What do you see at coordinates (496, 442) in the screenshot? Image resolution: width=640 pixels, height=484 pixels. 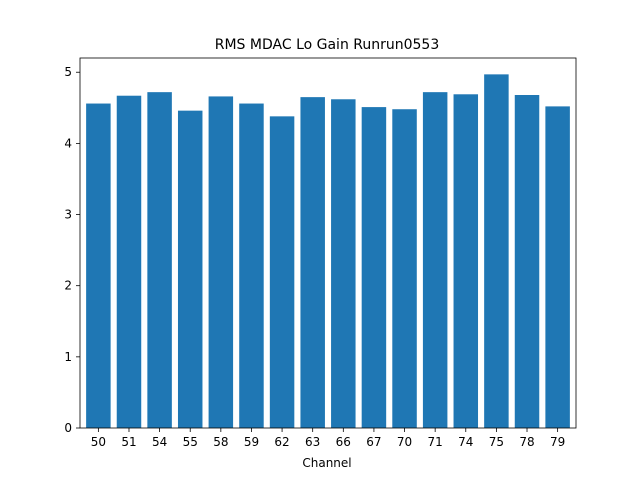 I see `x-tick-label: 75` at bounding box center [496, 442].